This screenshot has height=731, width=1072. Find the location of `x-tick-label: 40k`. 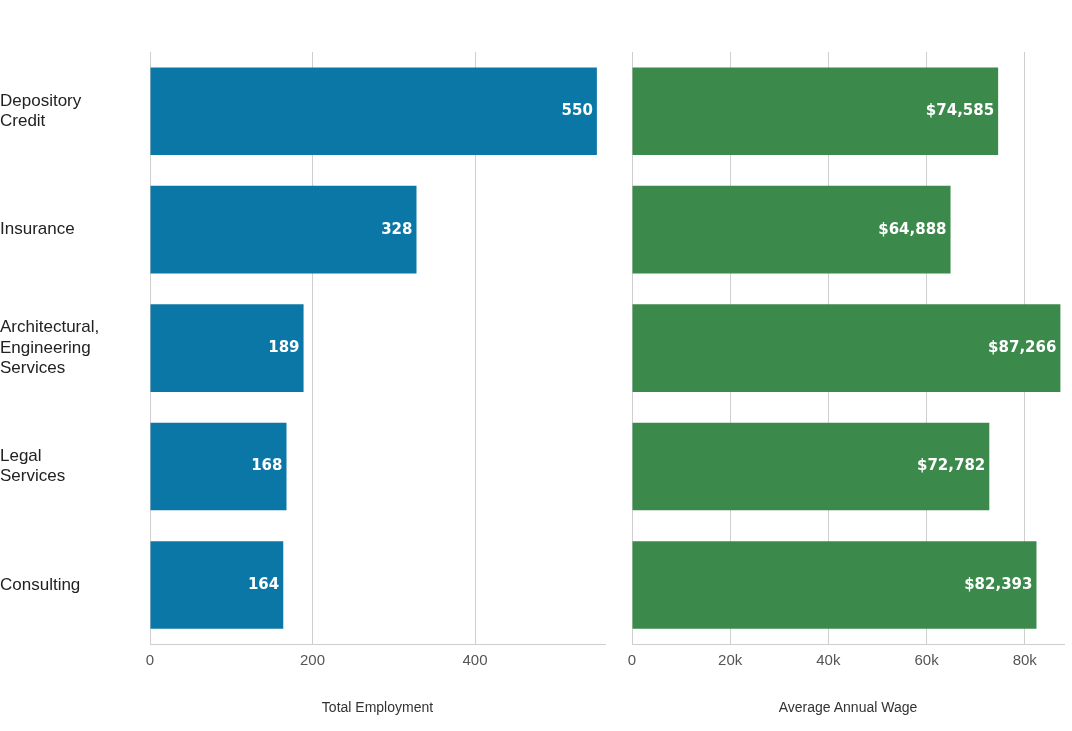

x-tick-label: 40k is located at coordinates (828, 660).